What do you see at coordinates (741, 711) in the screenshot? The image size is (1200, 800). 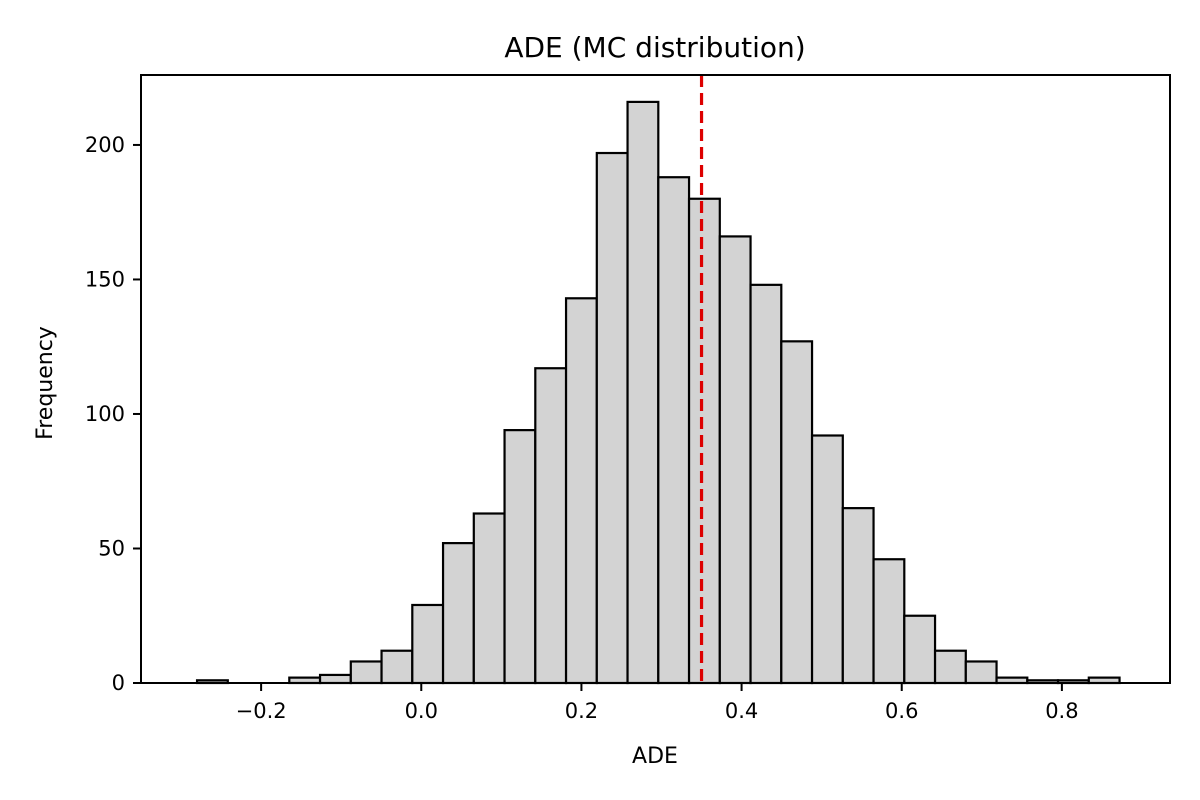 I see `x-tick-label: 0.4` at bounding box center [741, 711].